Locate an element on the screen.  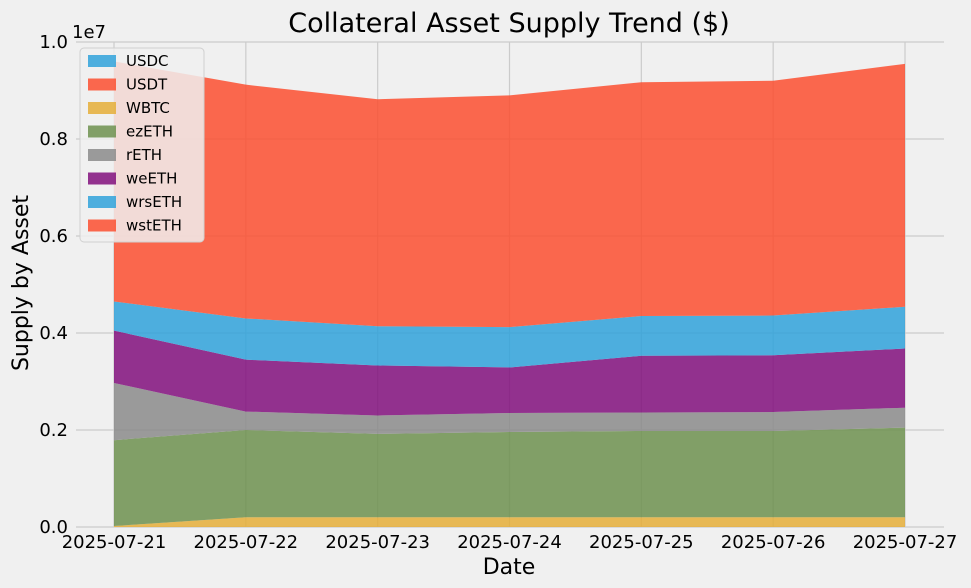
legend-label-wrseth: wrsETH is located at coordinates (154, 202).